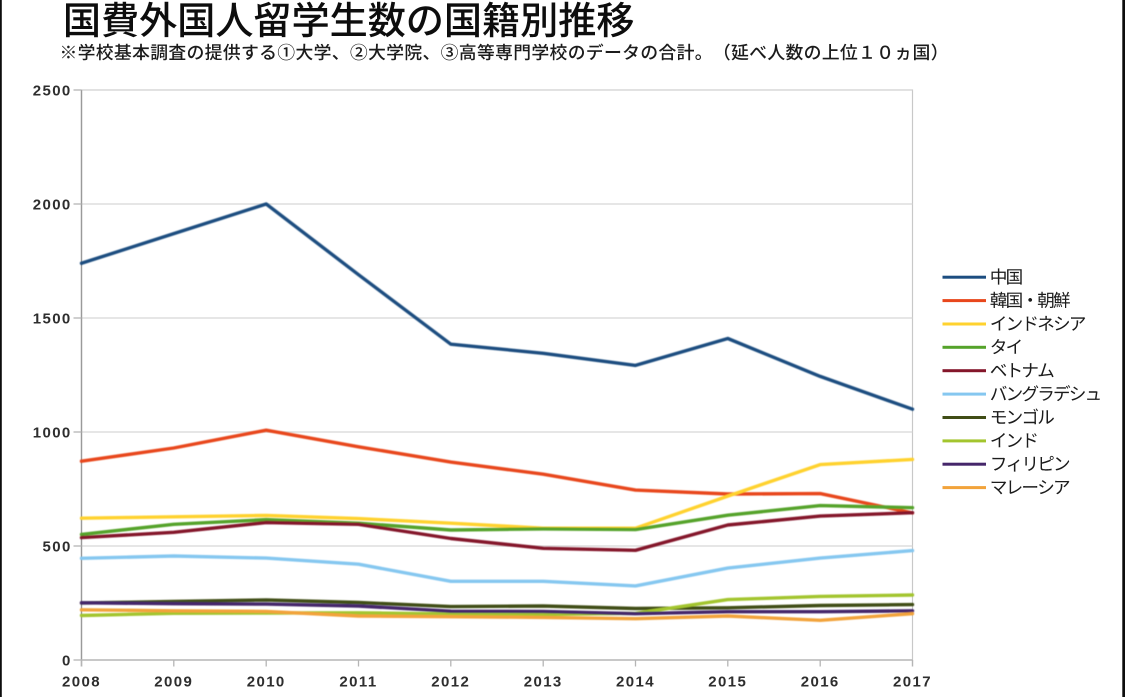 The image size is (1125, 697). Describe the element at coordinates (635, 681) in the screenshot. I see `svg-text: 2014` at that location.